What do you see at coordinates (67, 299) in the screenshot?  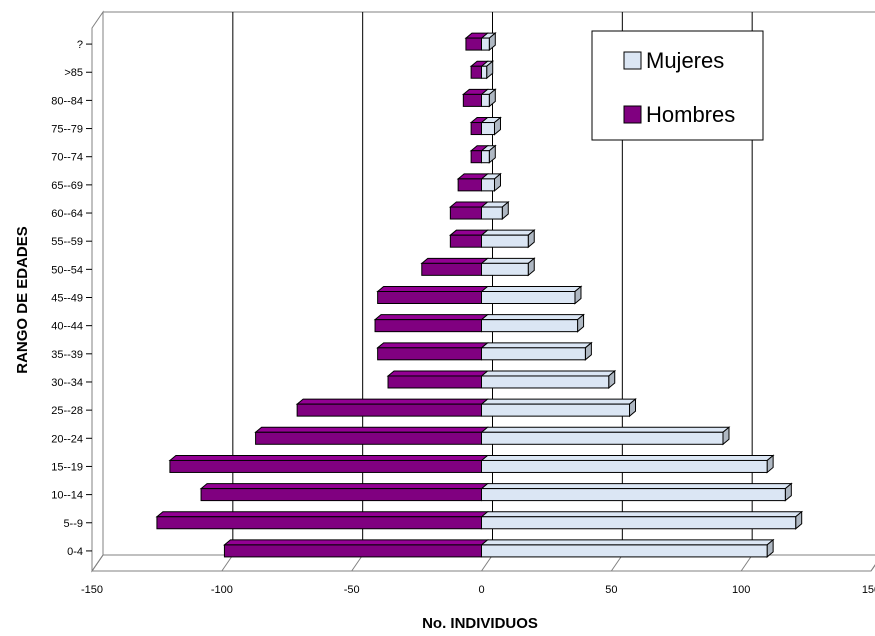 I see `y-tick-label: 45--49` at bounding box center [67, 299].